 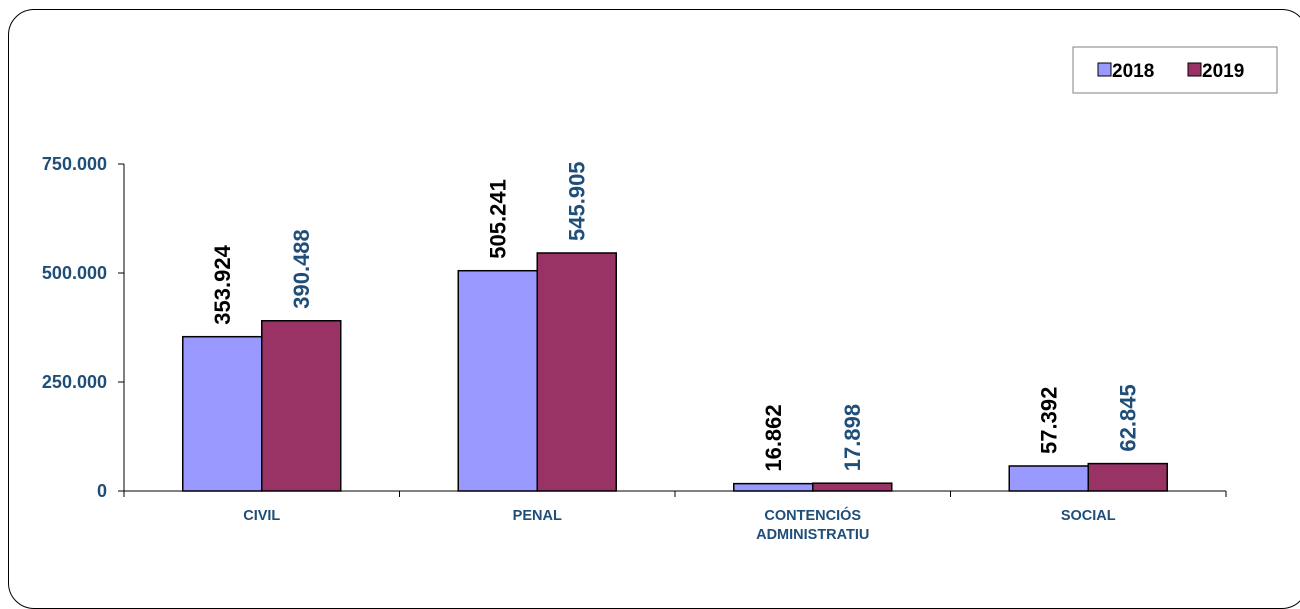 What do you see at coordinates (1049, 420) in the screenshot?
I see `data-label: 57.392` at bounding box center [1049, 420].